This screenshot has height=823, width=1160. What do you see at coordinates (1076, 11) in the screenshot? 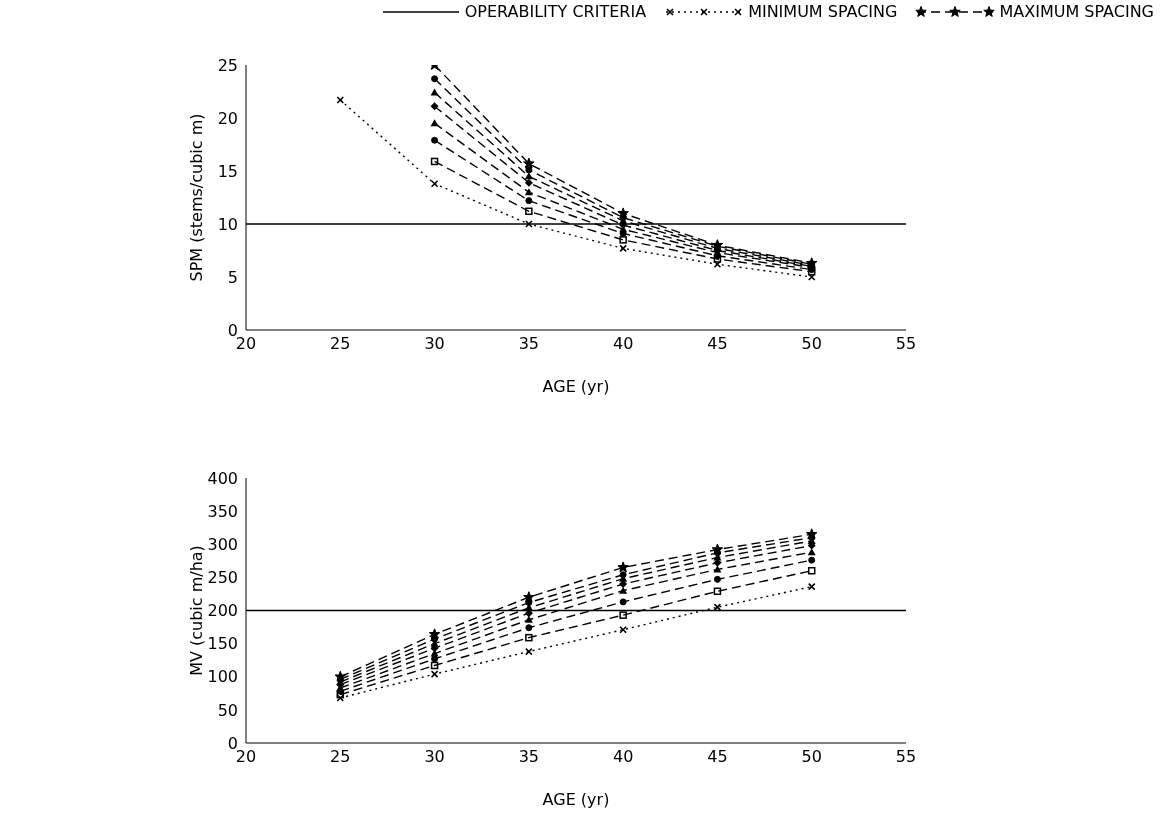
I see `legend-label: MAXIMUM SPACING` at bounding box center [1076, 11].